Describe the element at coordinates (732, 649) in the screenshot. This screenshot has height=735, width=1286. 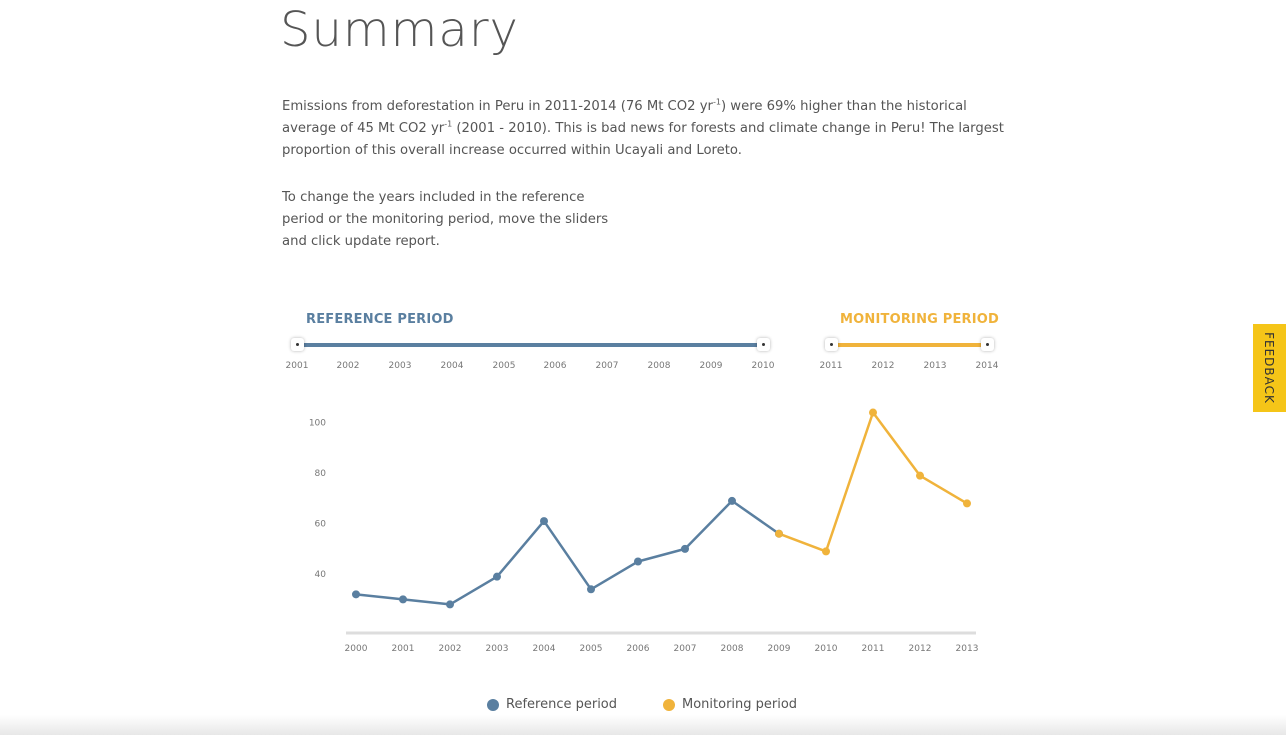
I see `x-tick-label: 2008` at that location.